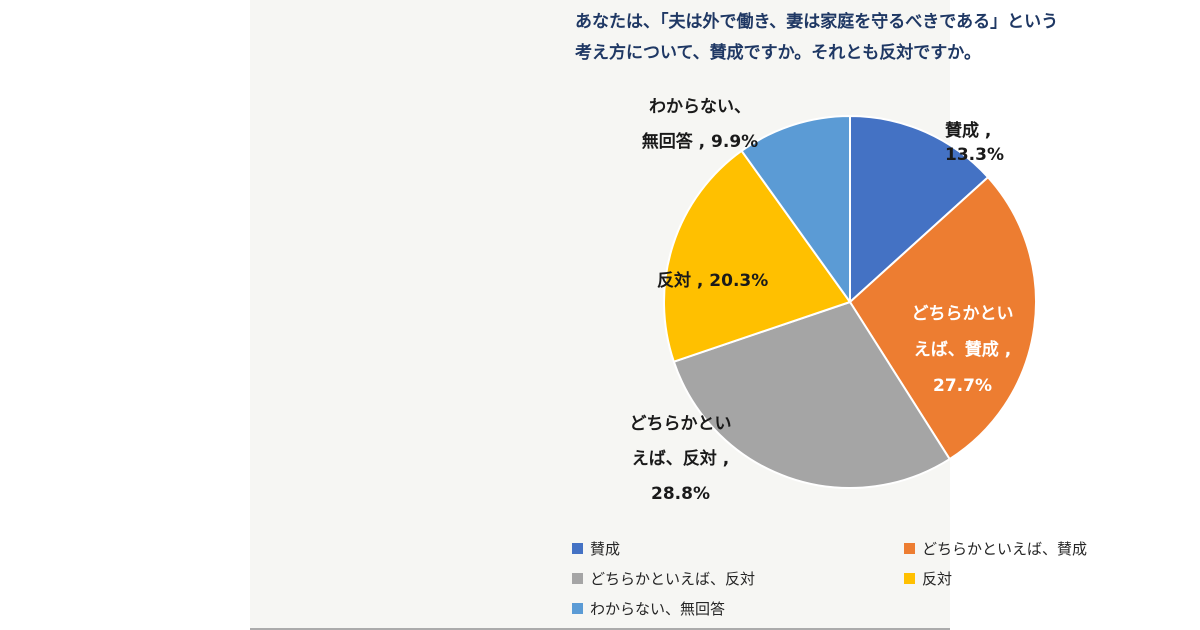 The height and width of the screenshot is (630, 1200). Describe the element at coordinates (577, 608) in the screenshot. I see `legend-swatch-unknown-icon` at that location.